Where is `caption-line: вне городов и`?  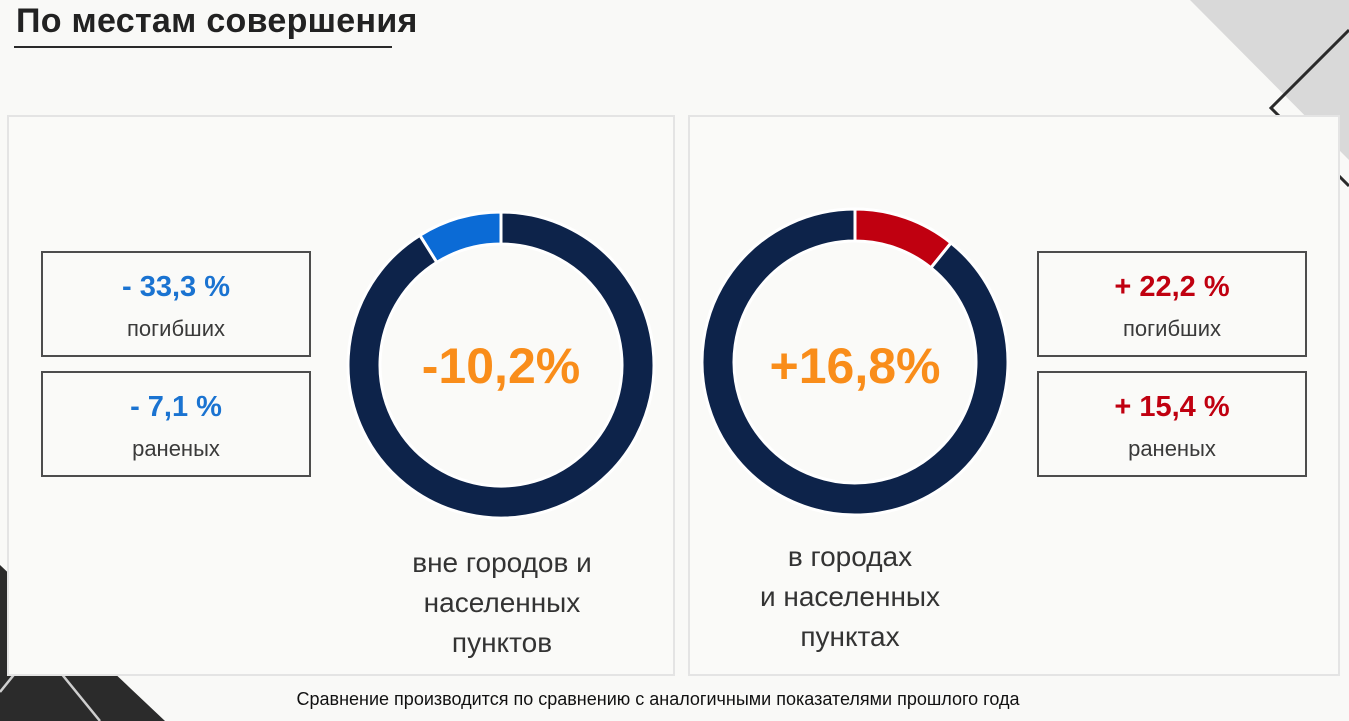 caption-line: вне городов и is located at coordinates (502, 562).